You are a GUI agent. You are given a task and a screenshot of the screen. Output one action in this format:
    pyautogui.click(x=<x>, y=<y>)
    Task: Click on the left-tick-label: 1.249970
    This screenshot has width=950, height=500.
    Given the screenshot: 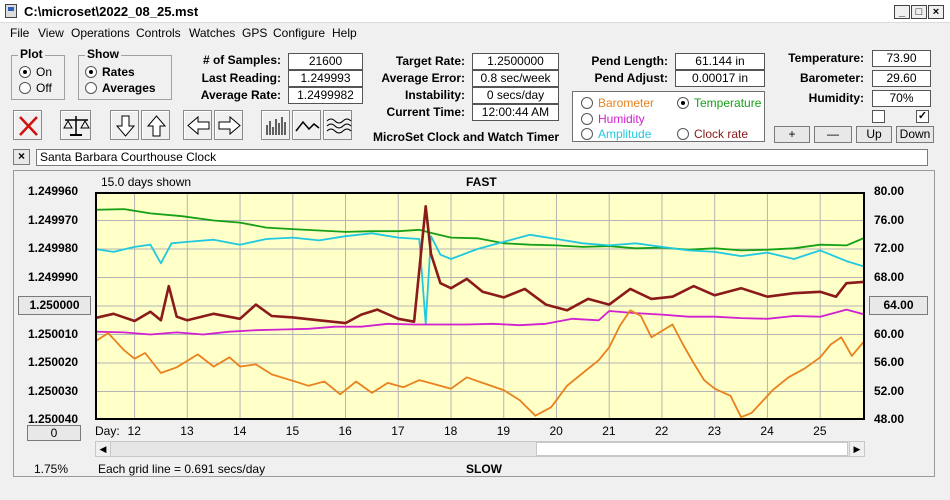 What is the action you would take?
    pyautogui.click(x=53, y=219)
    